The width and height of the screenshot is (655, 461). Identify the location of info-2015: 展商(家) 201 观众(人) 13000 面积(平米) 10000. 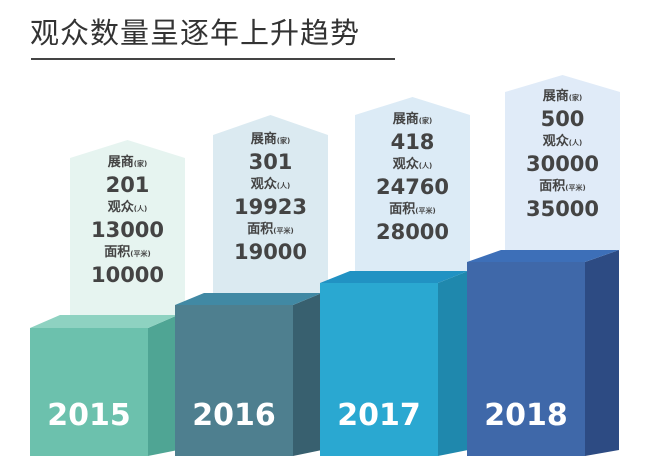
(127, 219).